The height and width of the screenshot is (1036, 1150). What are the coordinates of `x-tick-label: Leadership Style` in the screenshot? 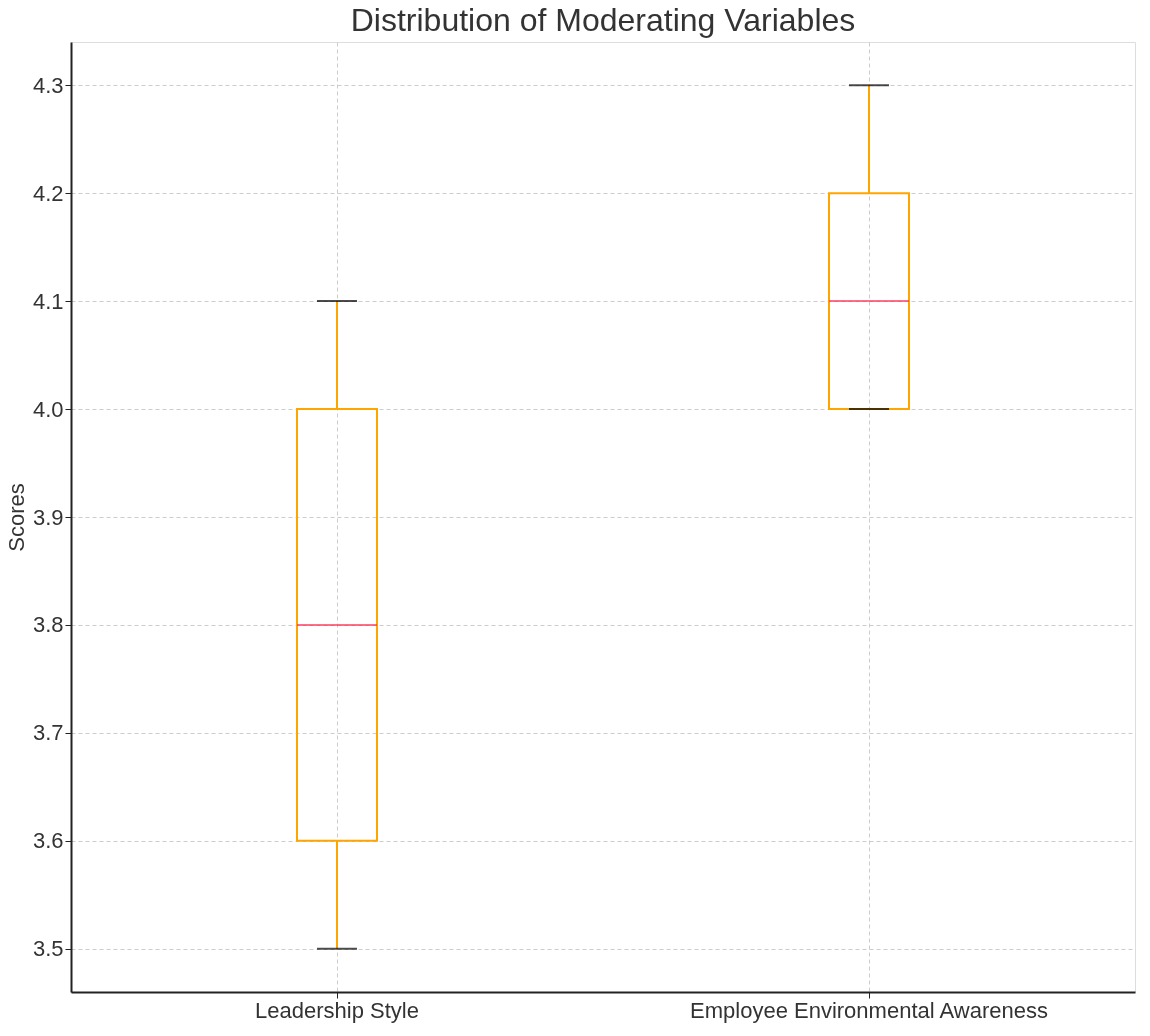 It's located at (337, 1010).